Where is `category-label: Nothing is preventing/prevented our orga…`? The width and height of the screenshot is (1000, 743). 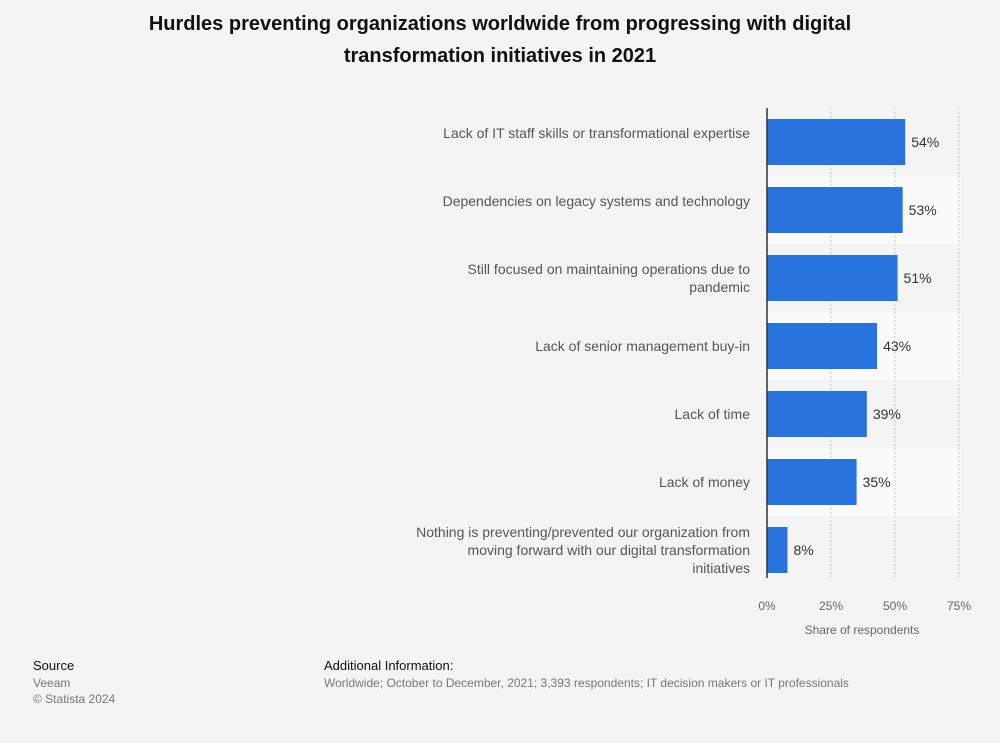
category-label: Nothing is preventing/prevented our orga… is located at coordinates (583, 550).